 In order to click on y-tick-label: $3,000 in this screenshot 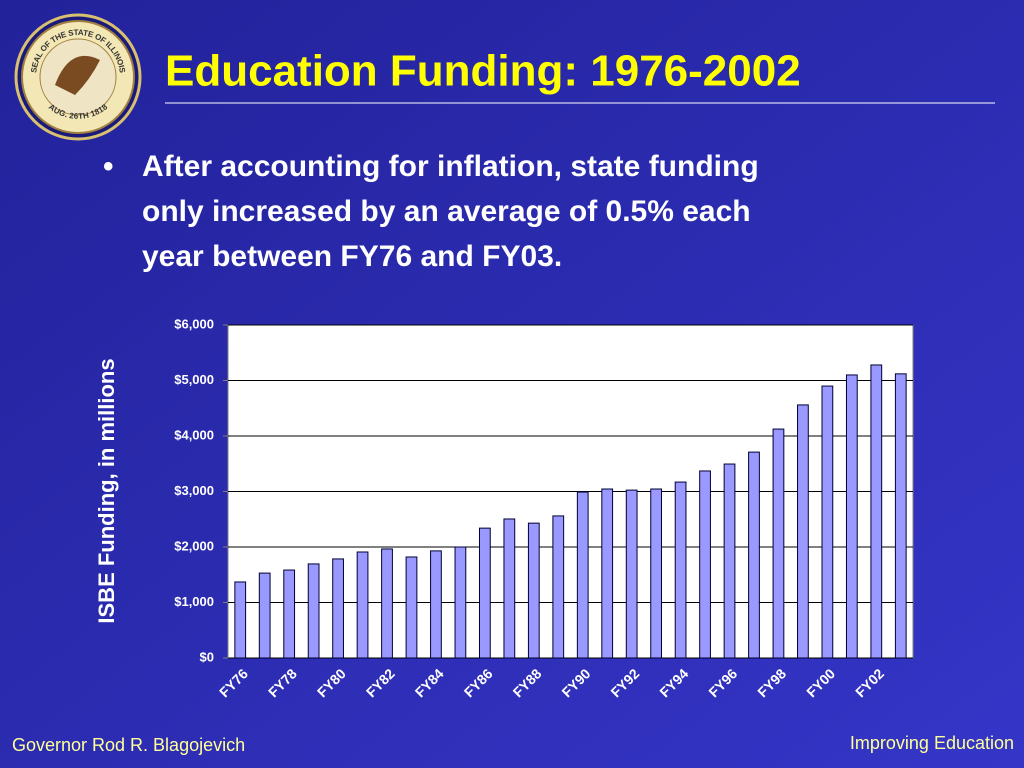, I will do `click(194, 490)`.